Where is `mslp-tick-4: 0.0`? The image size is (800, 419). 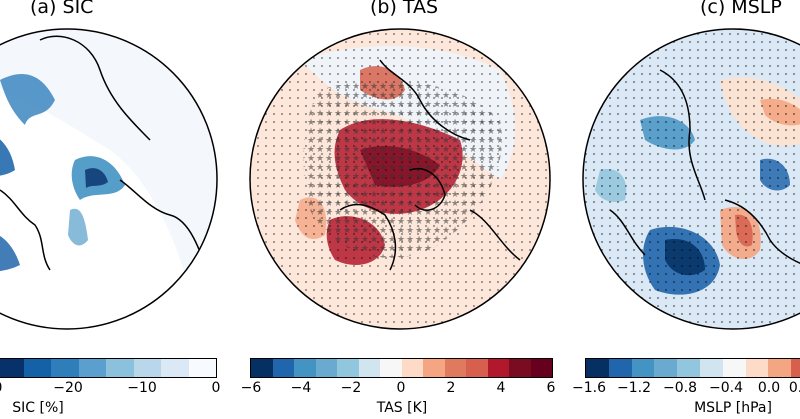
mslp-tick-4: 0.0 is located at coordinates (769, 388).